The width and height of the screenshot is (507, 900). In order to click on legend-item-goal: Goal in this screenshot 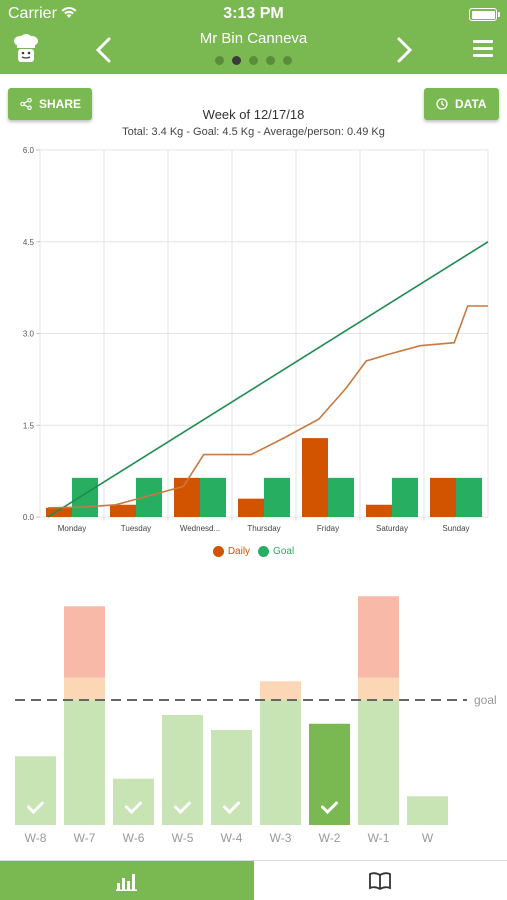, I will do `click(276, 551)`.